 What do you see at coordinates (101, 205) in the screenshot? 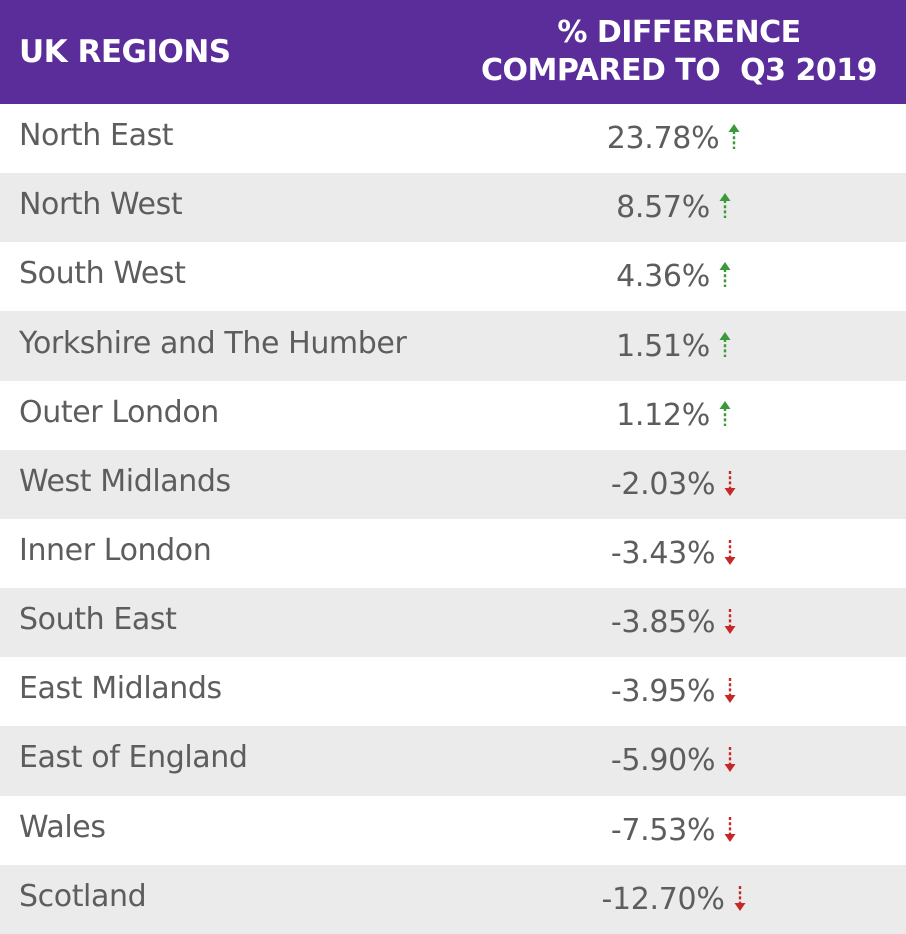
I see `region-name: North West` at bounding box center [101, 205].